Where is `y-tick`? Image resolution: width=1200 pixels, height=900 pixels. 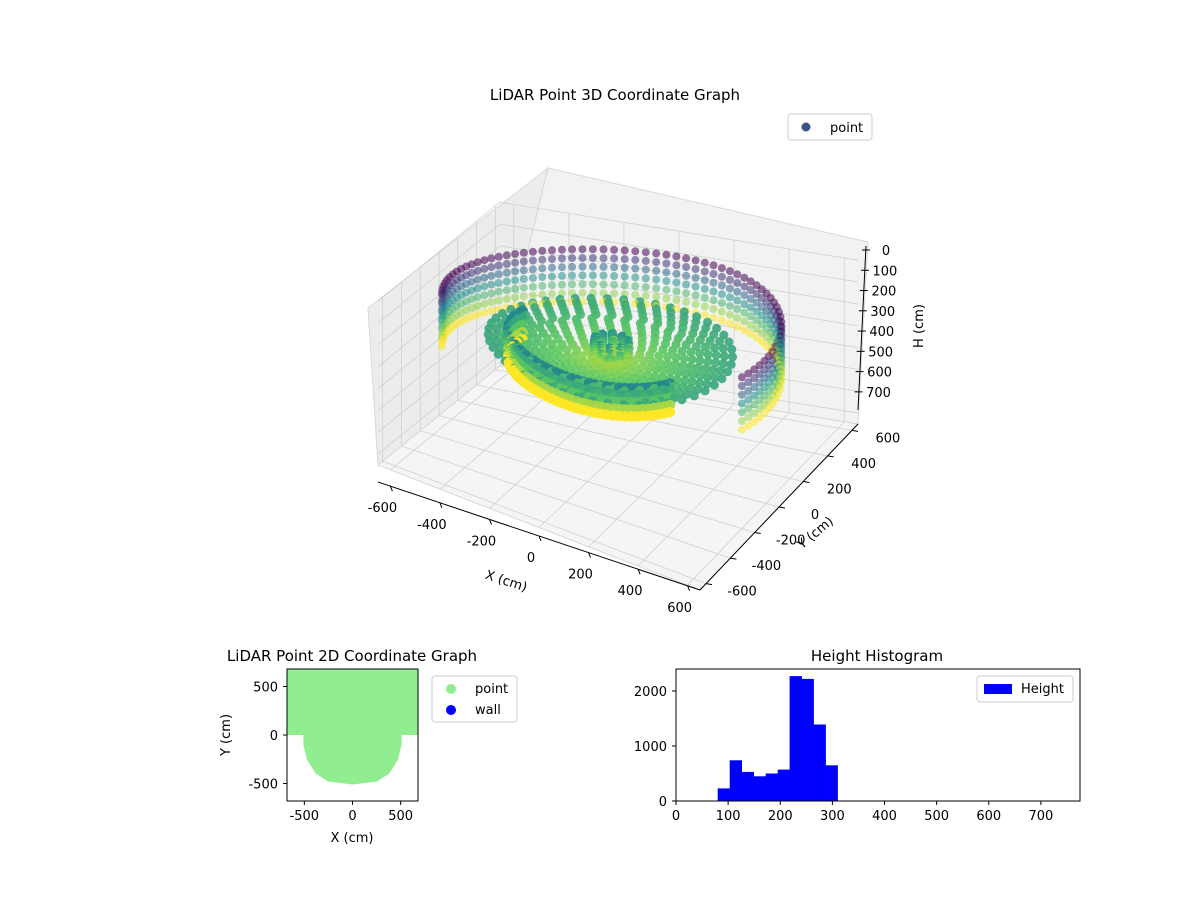
y-tick is located at coordinates (709, 584).